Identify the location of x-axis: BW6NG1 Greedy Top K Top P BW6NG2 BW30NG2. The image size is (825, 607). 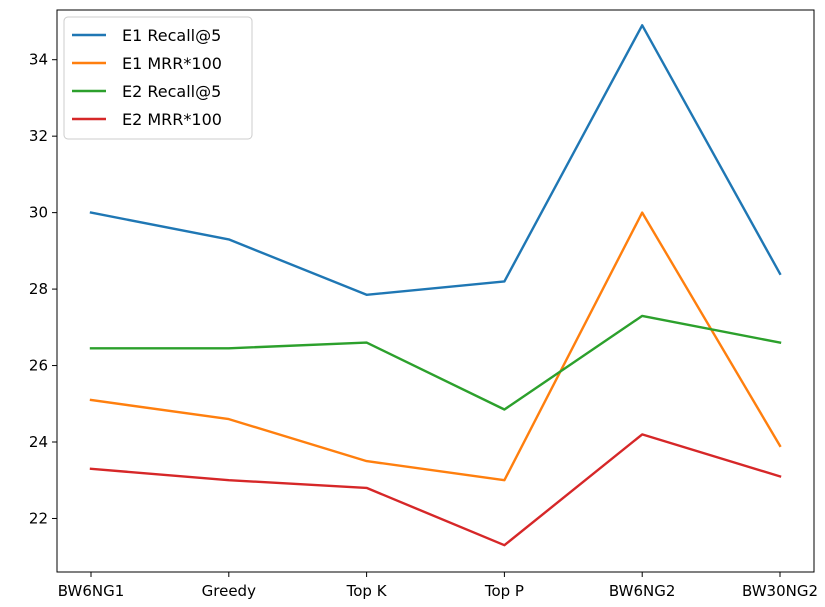
(438, 586).